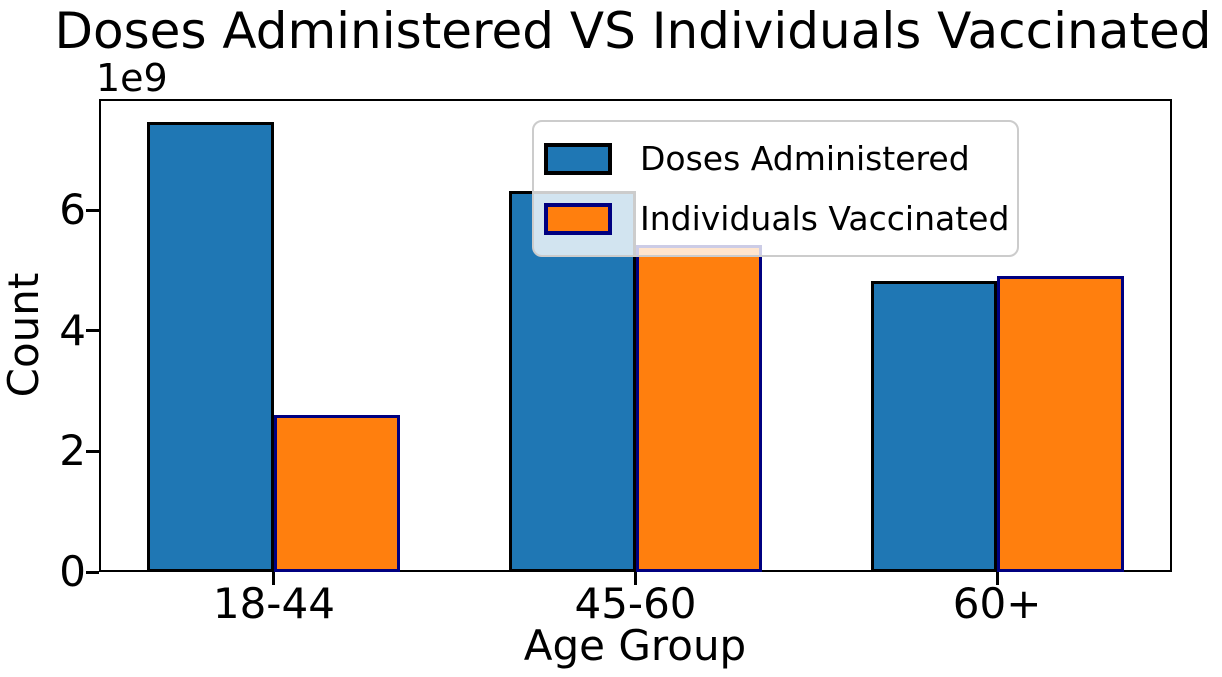  What do you see at coordinates (72, 210) in the screenshot?
I see `y-tick-label: 6` at bounding box center [72, 210].